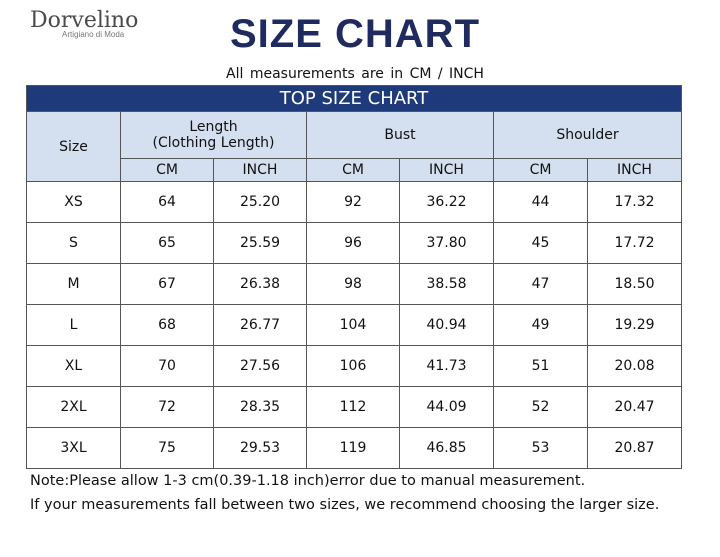 This screenshot has width=720, height=557. Describe the element at coordinates (540, 284) in the screenshot. I see `cell-shoulder-cm: 47` at that location.